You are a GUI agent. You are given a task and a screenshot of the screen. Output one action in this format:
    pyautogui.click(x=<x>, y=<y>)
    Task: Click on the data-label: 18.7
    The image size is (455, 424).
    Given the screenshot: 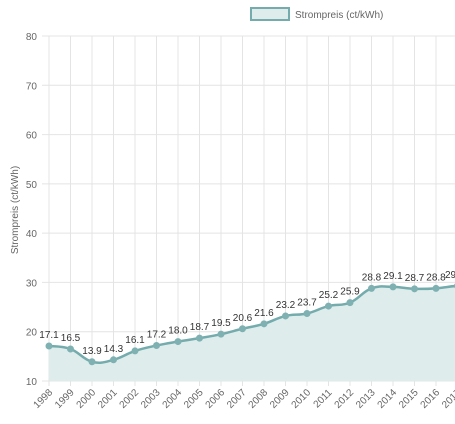 What is the action you would take?
    pyautogui.click(x=200, y=327)
    